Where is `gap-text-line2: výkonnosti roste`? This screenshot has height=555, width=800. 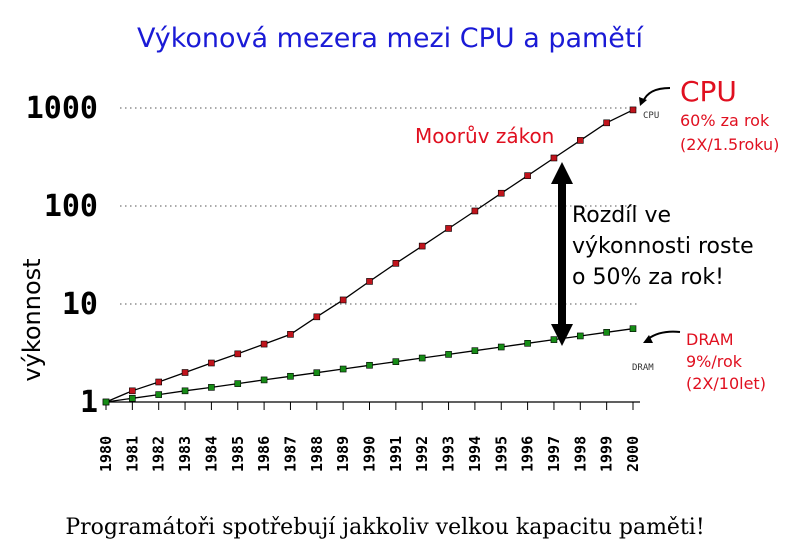
gap-text-line2: výkonnosti roste is located at coordinates (663, 246).